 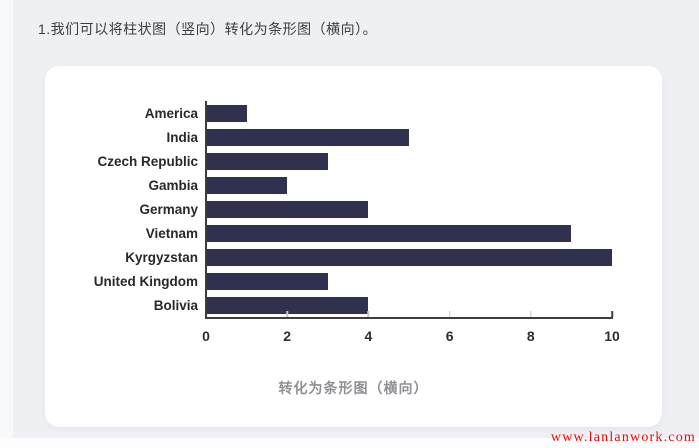 I want to click on chart-row: Gambia, so click(x=353, y=185).